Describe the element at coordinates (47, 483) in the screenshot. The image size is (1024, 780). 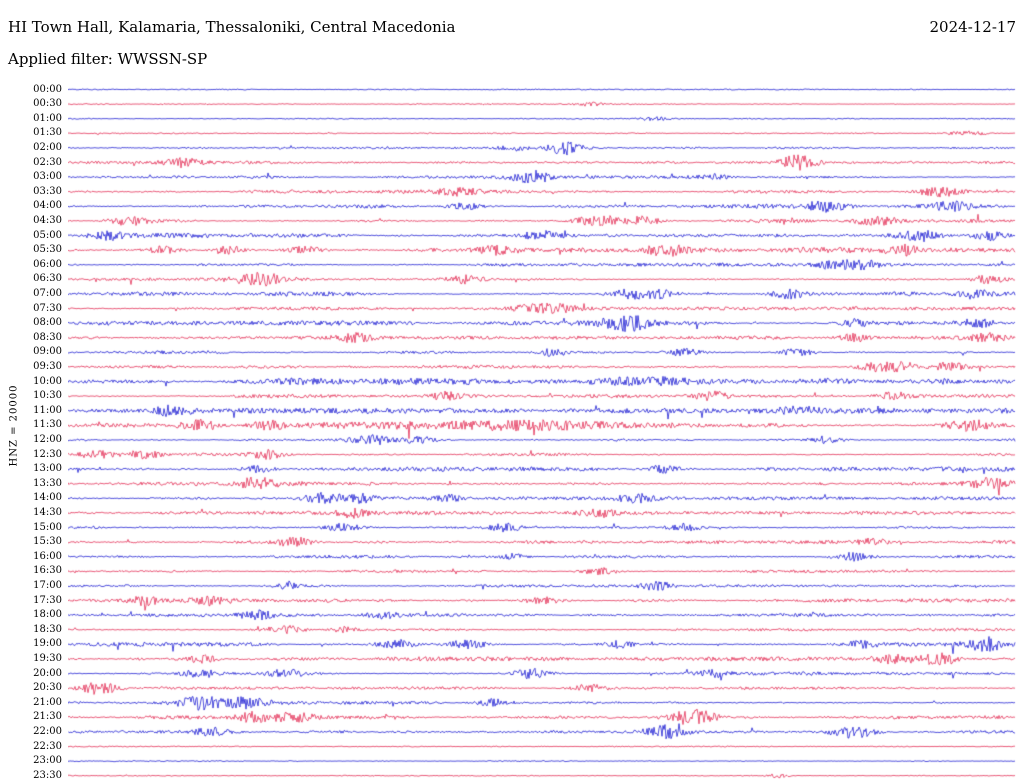
I see `time-label: 13:30` at that location.